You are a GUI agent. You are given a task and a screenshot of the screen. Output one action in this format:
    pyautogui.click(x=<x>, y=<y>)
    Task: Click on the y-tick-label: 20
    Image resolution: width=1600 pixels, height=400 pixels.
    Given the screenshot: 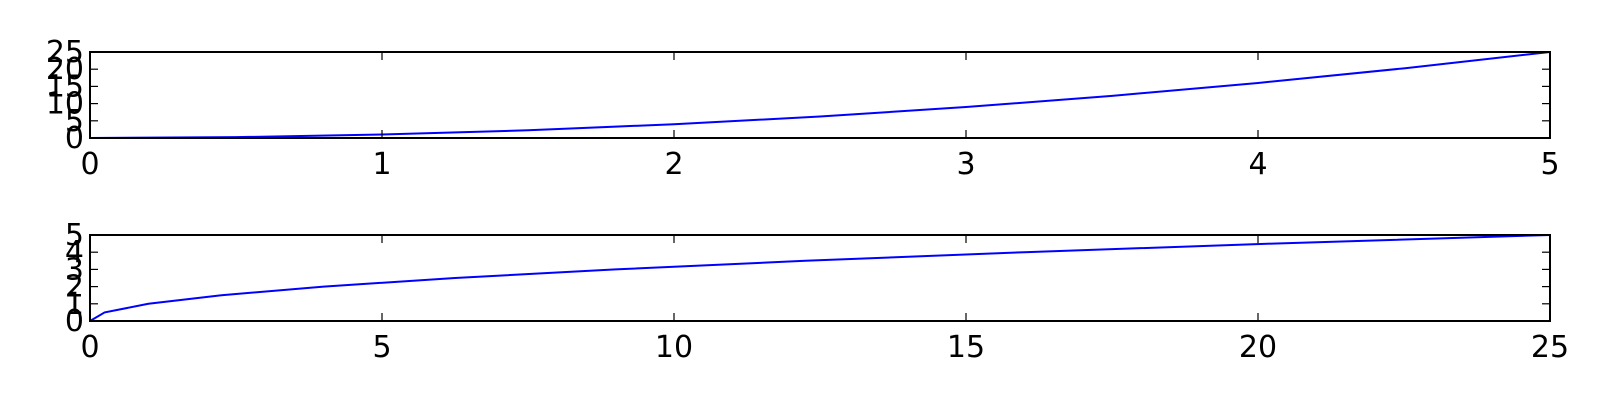 What is the action you would take?
    pyautogui.click(x=65, y=69)
    